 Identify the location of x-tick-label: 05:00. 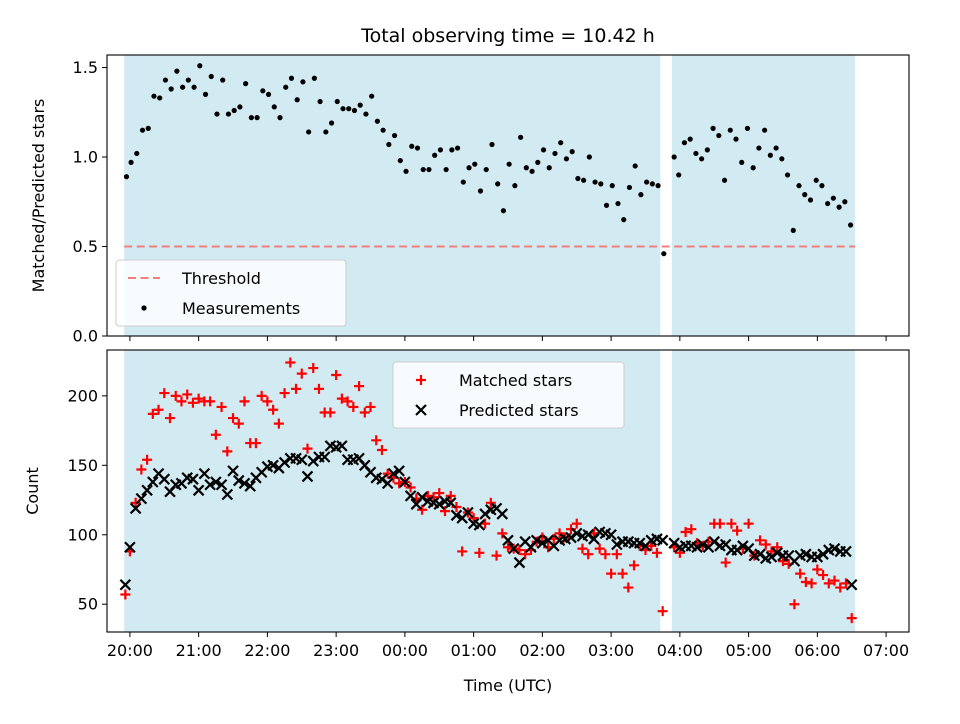
(749, 650).